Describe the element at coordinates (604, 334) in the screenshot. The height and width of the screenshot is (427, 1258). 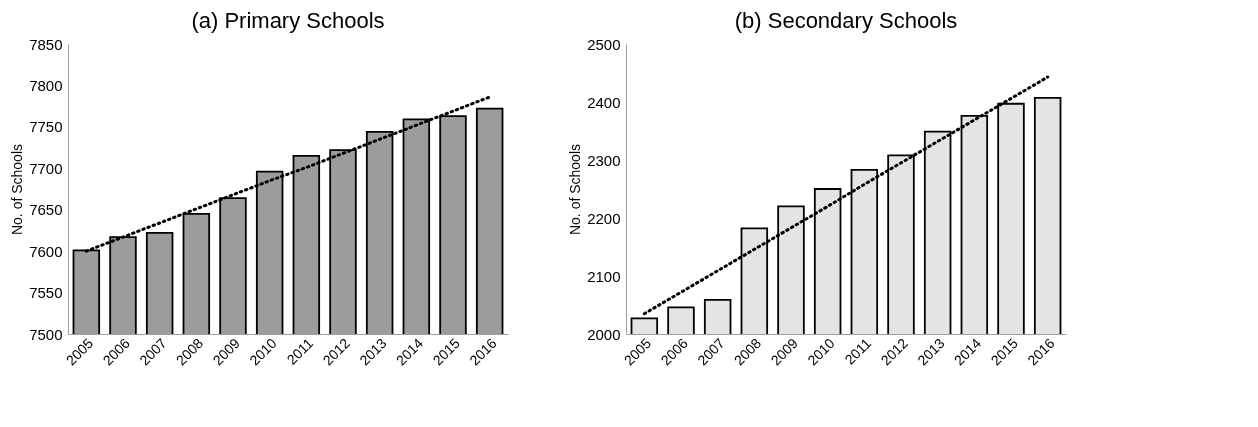
I see `y-tick-label: 2000` at that location.